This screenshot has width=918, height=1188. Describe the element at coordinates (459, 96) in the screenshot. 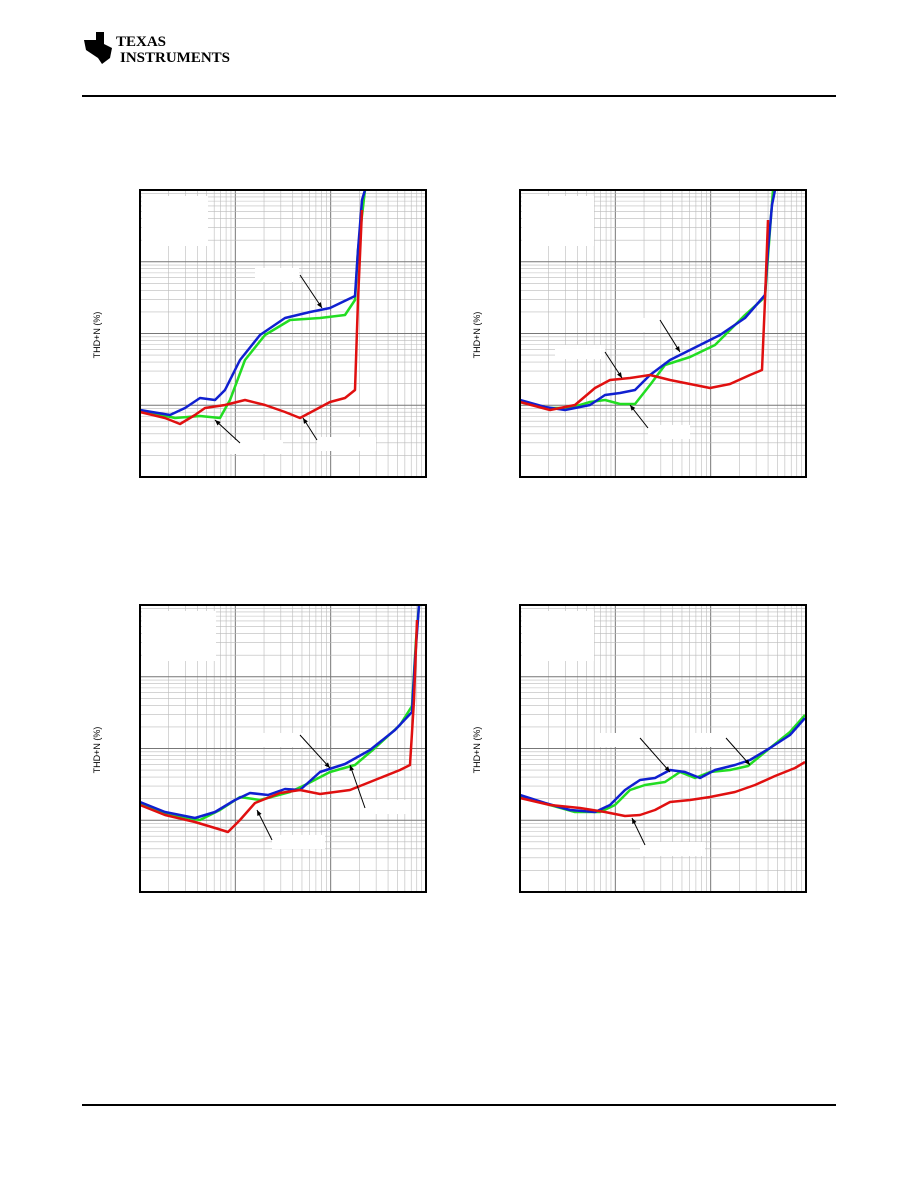

I see `header-rule` at that location.